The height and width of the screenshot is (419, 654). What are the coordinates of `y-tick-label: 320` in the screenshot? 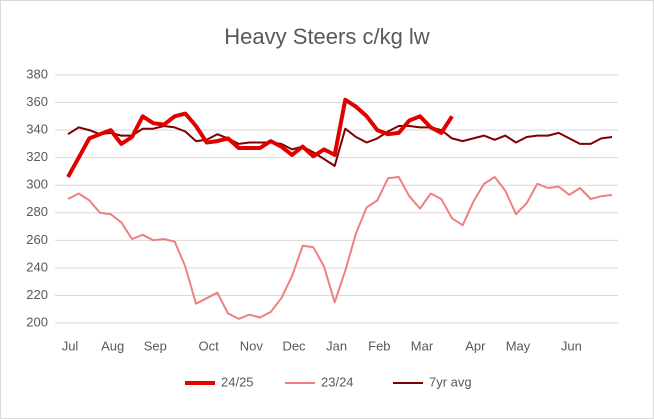 It's located at (37, 156).